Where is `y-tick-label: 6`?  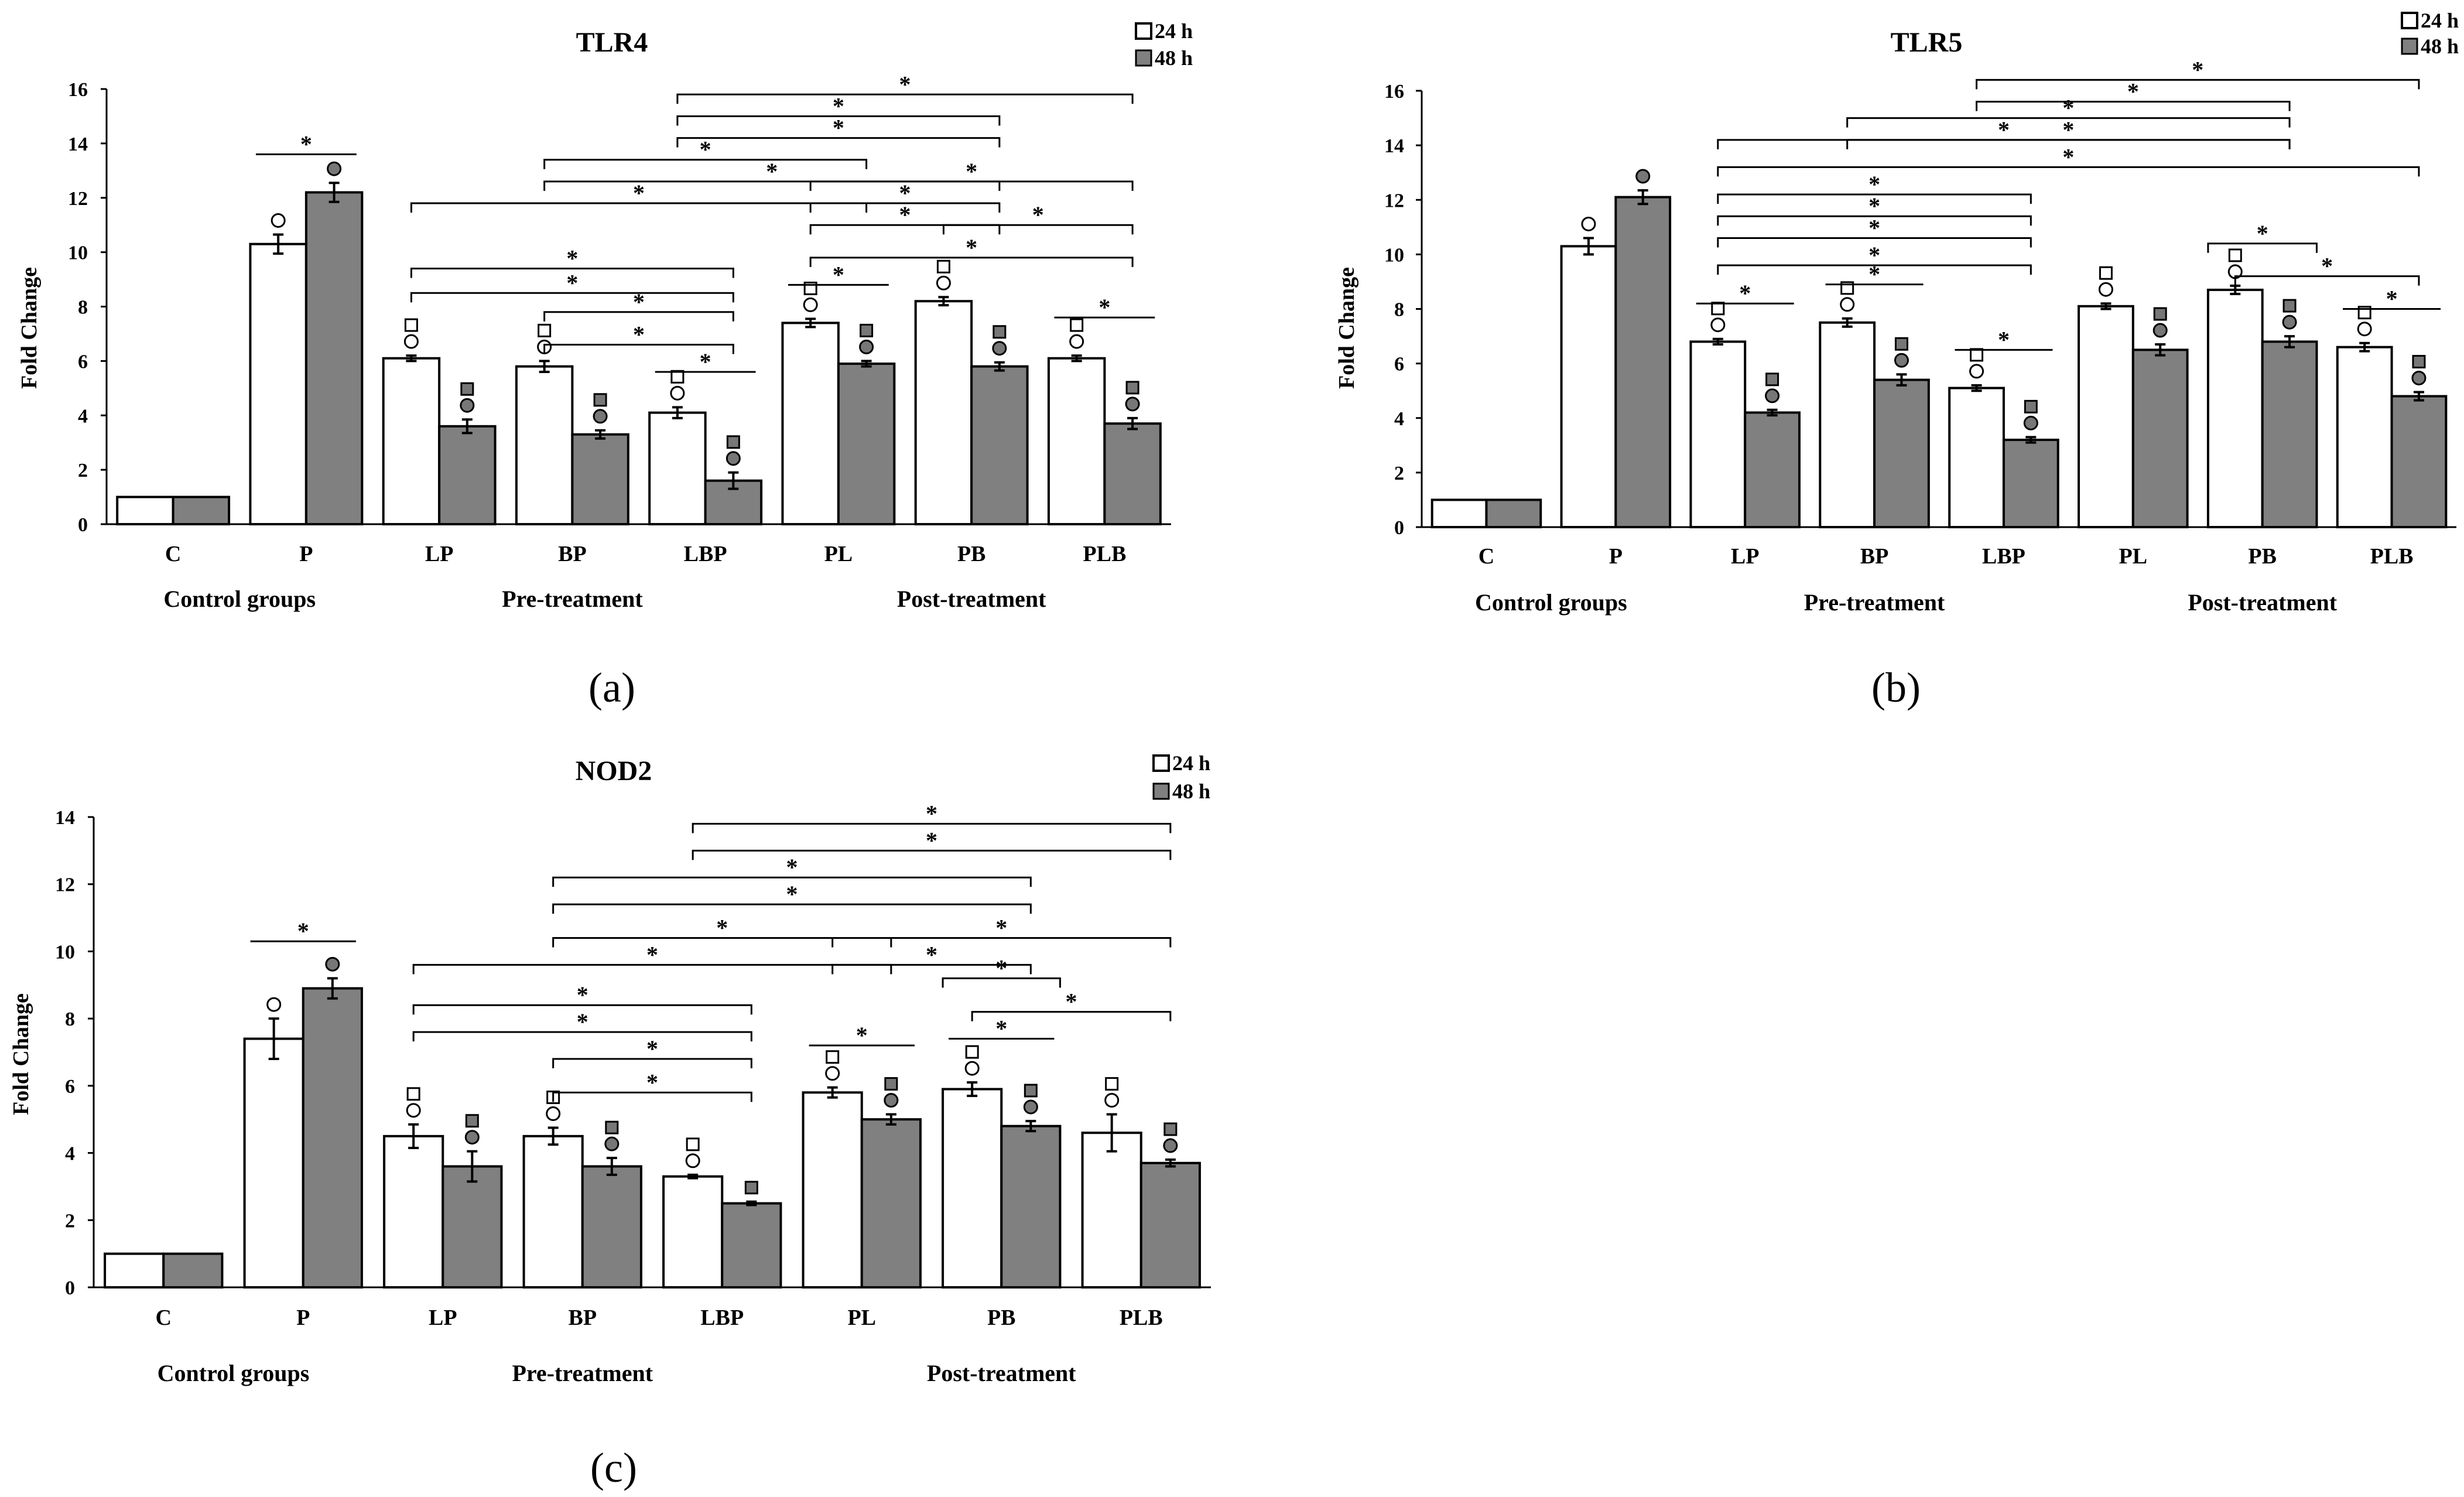 y-tick-label: 6 is located at coordinates (83, 361).